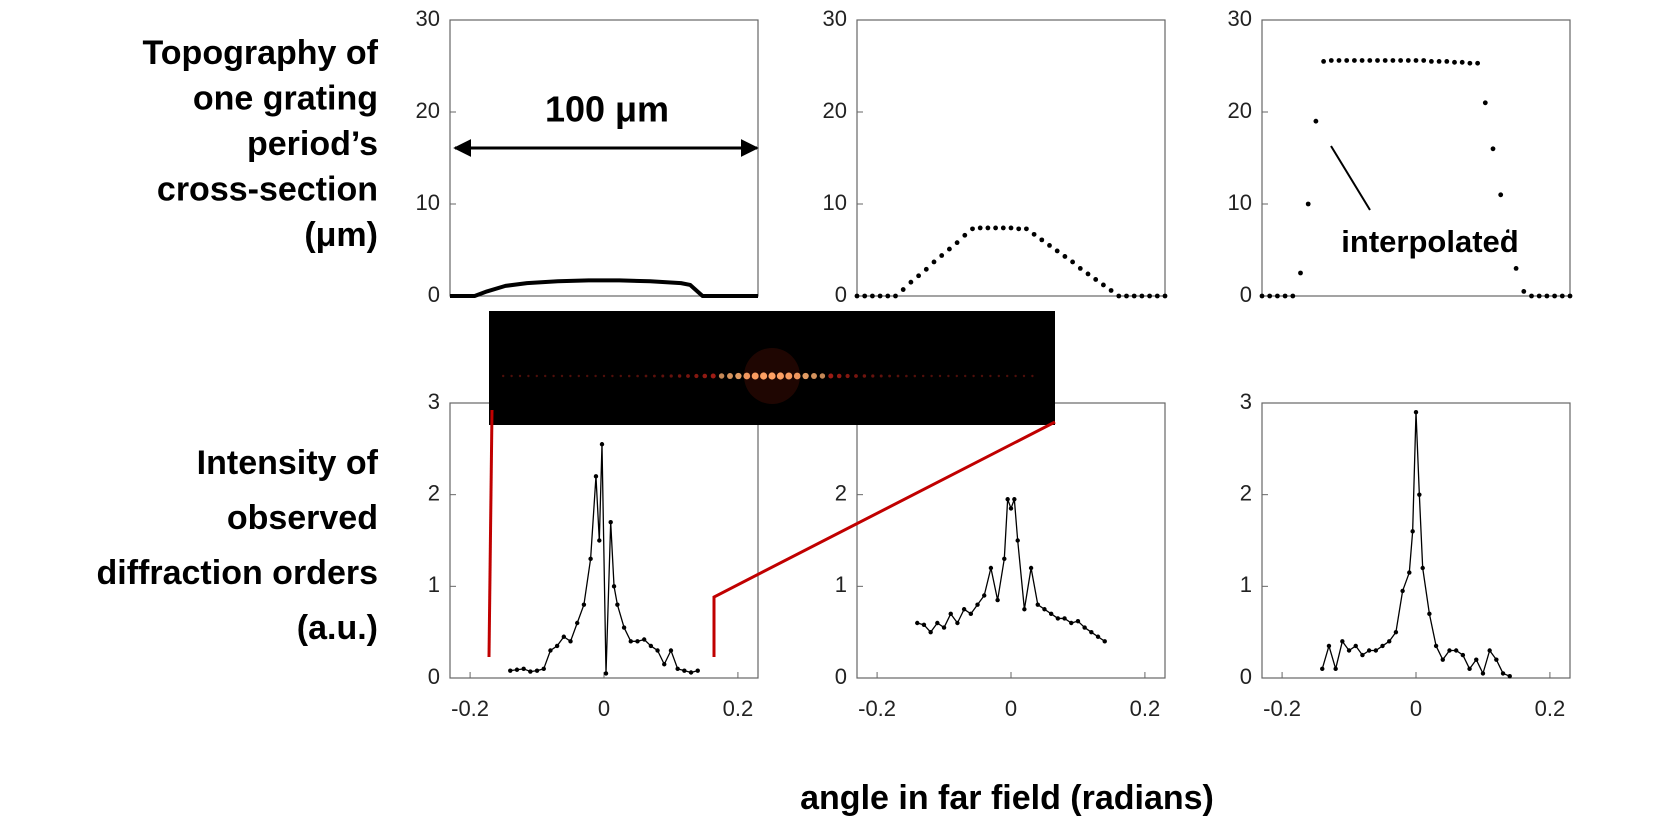 This screenshot has height=829, width=1670. What do you see at coordinates (261, 53) in the screenshot?
I see `row-label: Topography of` at bounding box center [261, 53].